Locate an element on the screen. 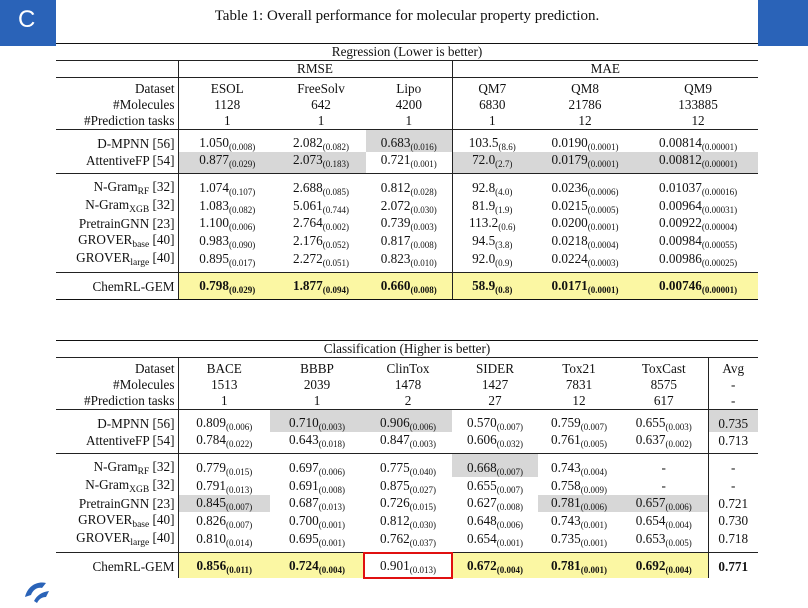  table-cell: 0.758(0.009) is located at coordinates (579, 486).